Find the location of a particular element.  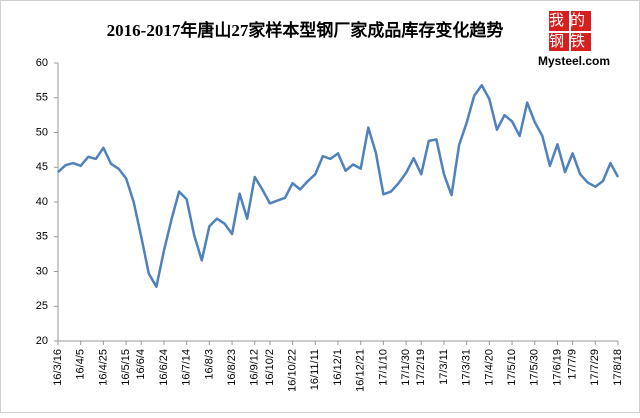

x-tick-label: 17/7/29 is located at coordinates (595, 367).